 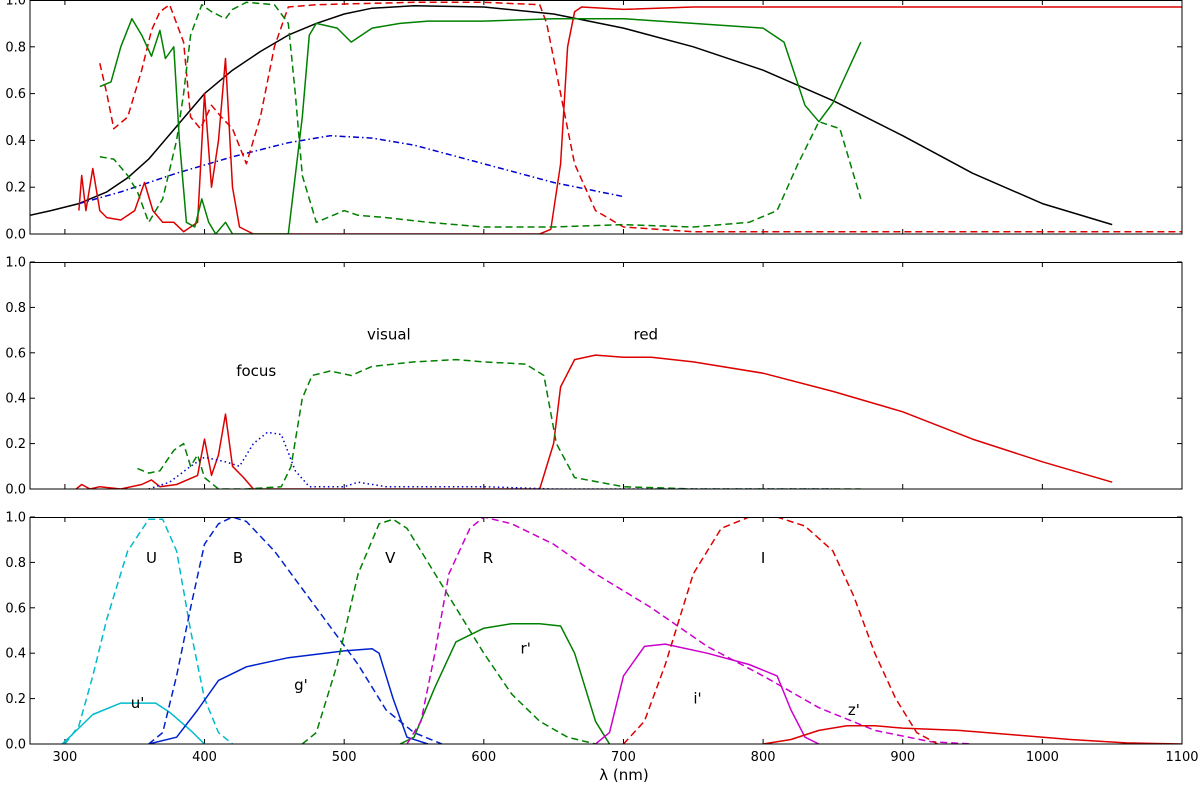 I want to click on series-annotation: I, so click(x=763, y=558).